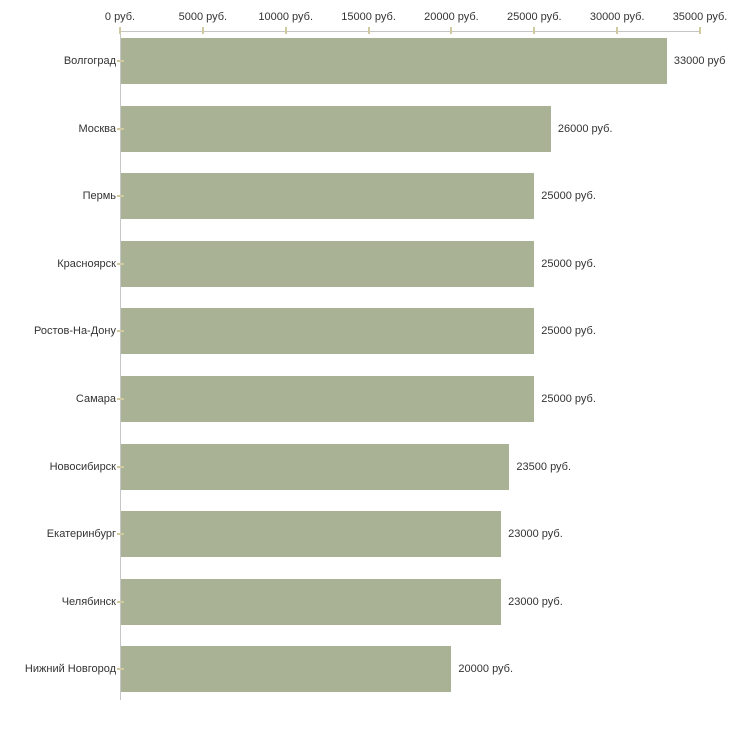 This screenshot has height=730, width=730. Describe the element at coordinates (82, 466) in the screenshot. I see `y-axis-label: Новосибирск` at that location.